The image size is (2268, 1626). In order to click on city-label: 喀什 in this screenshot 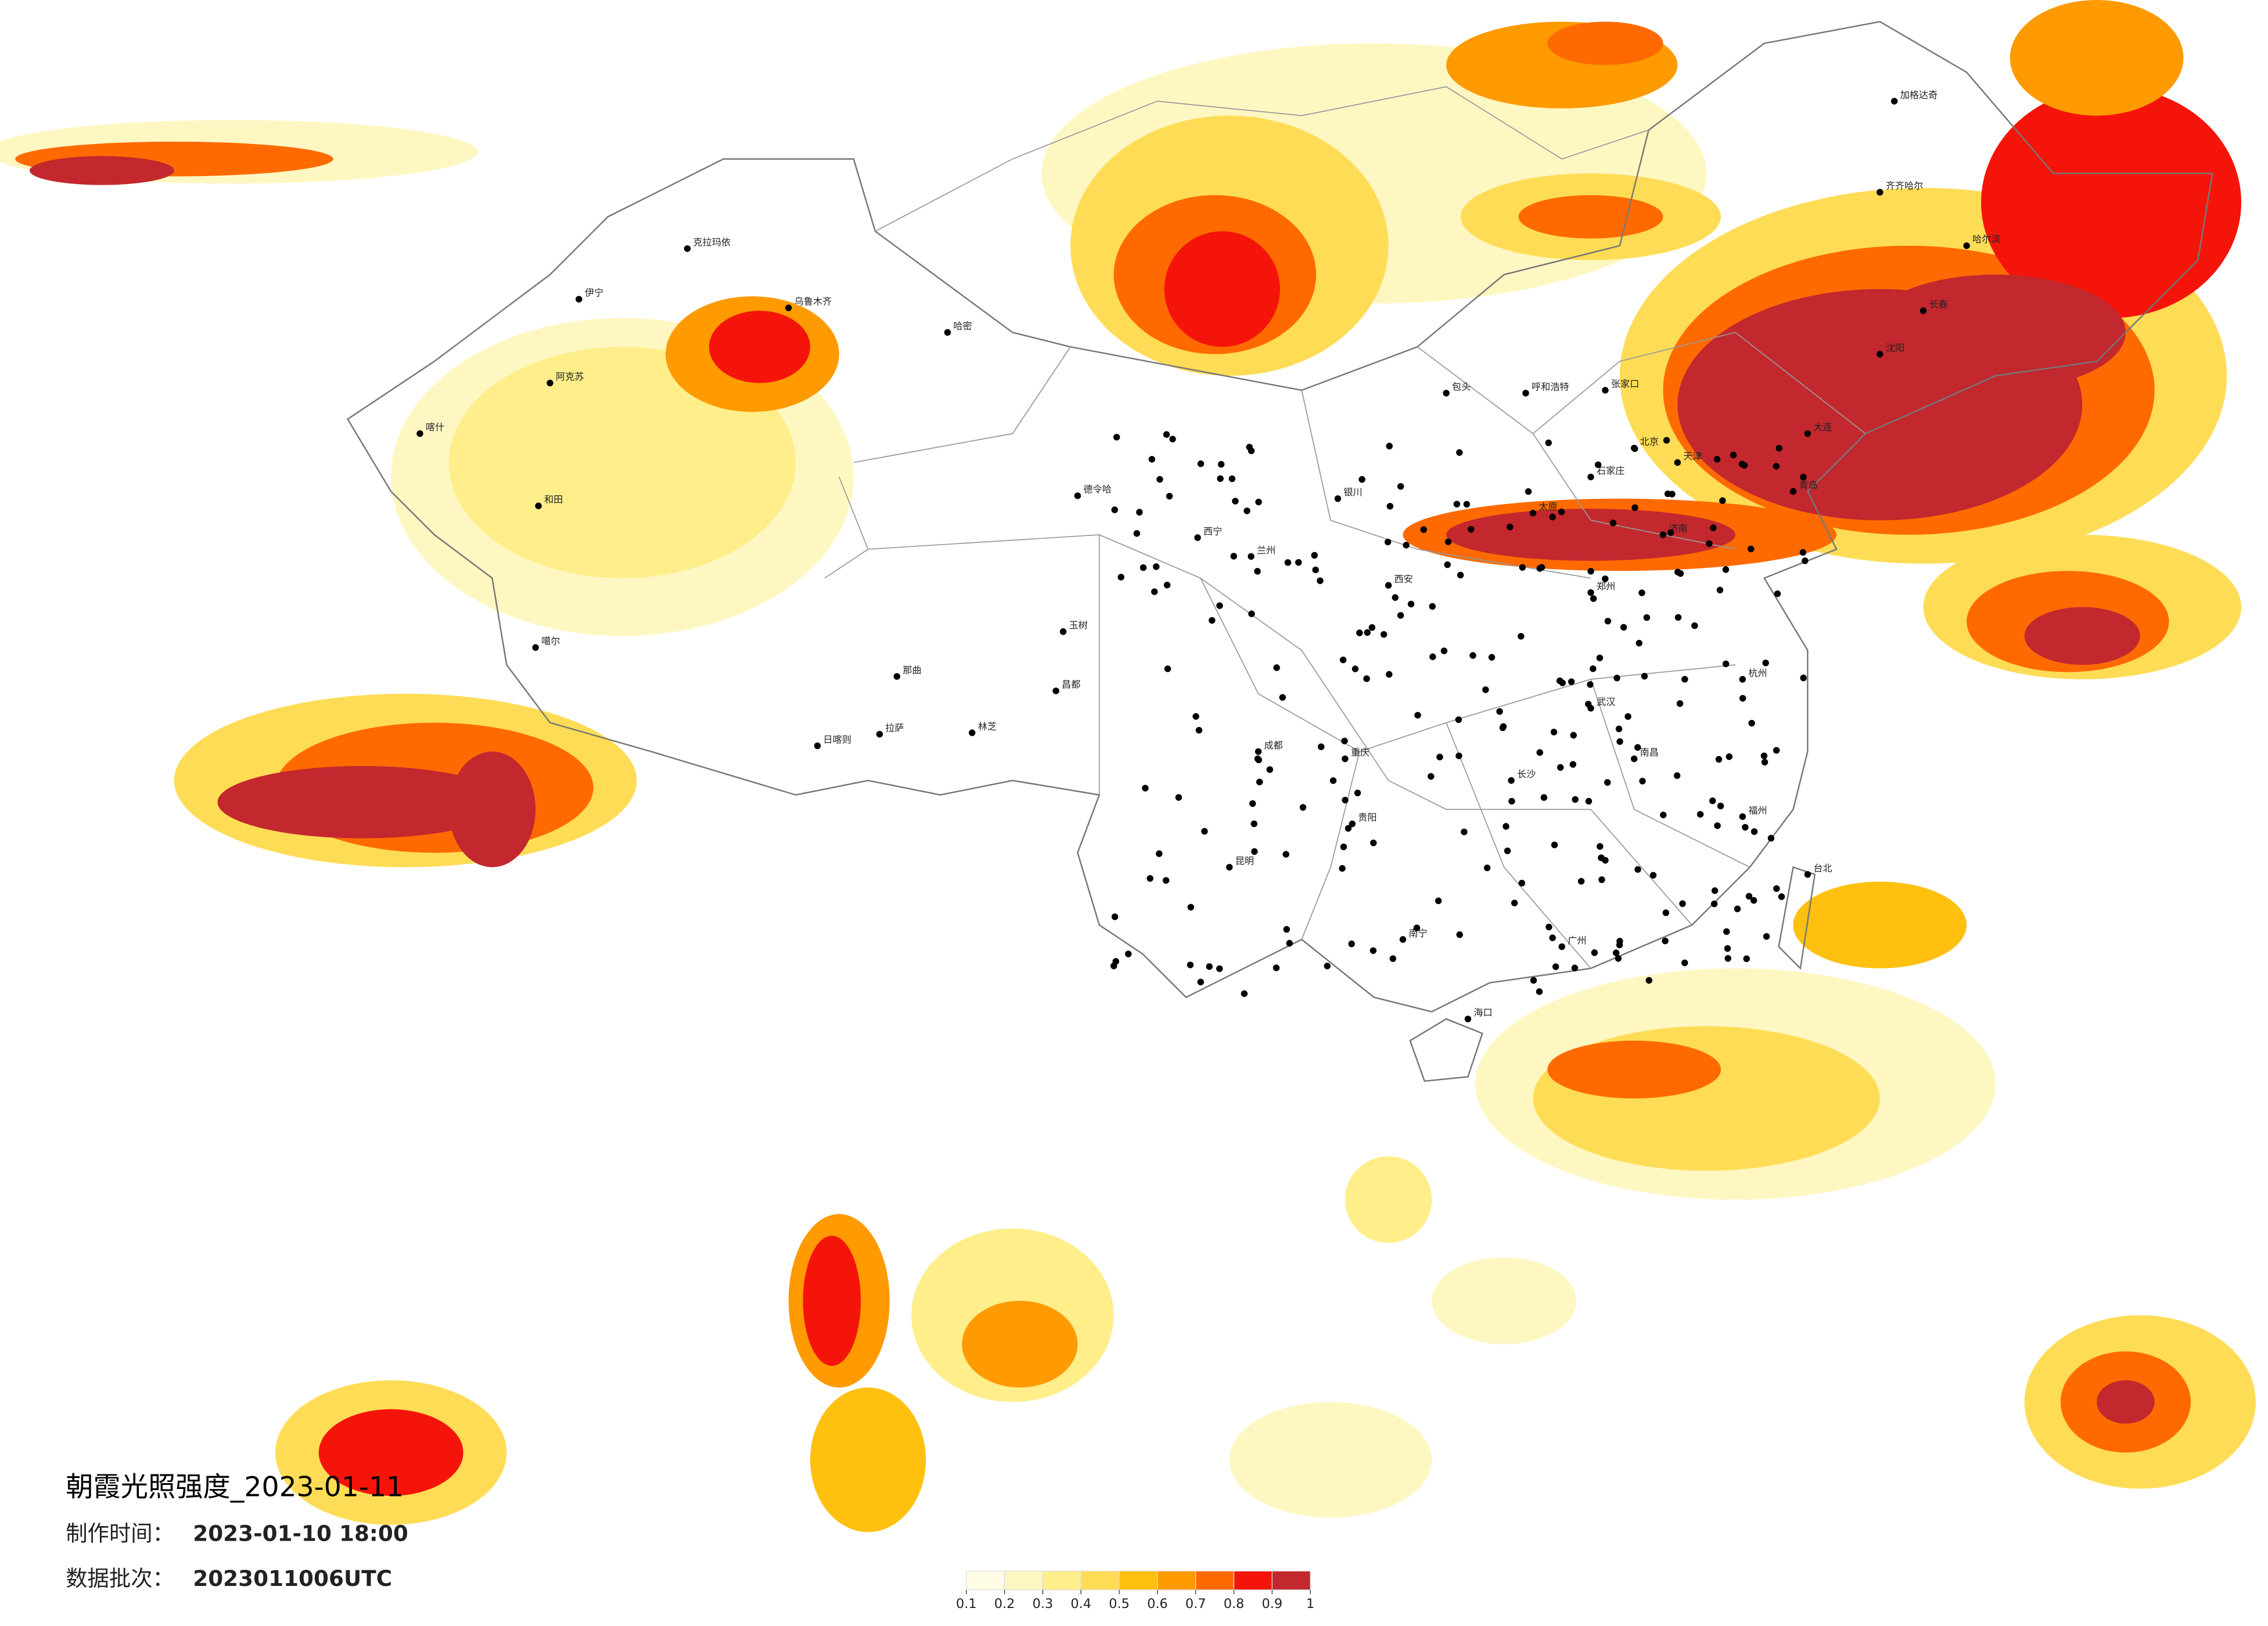, I will do `click(435, 427)`.